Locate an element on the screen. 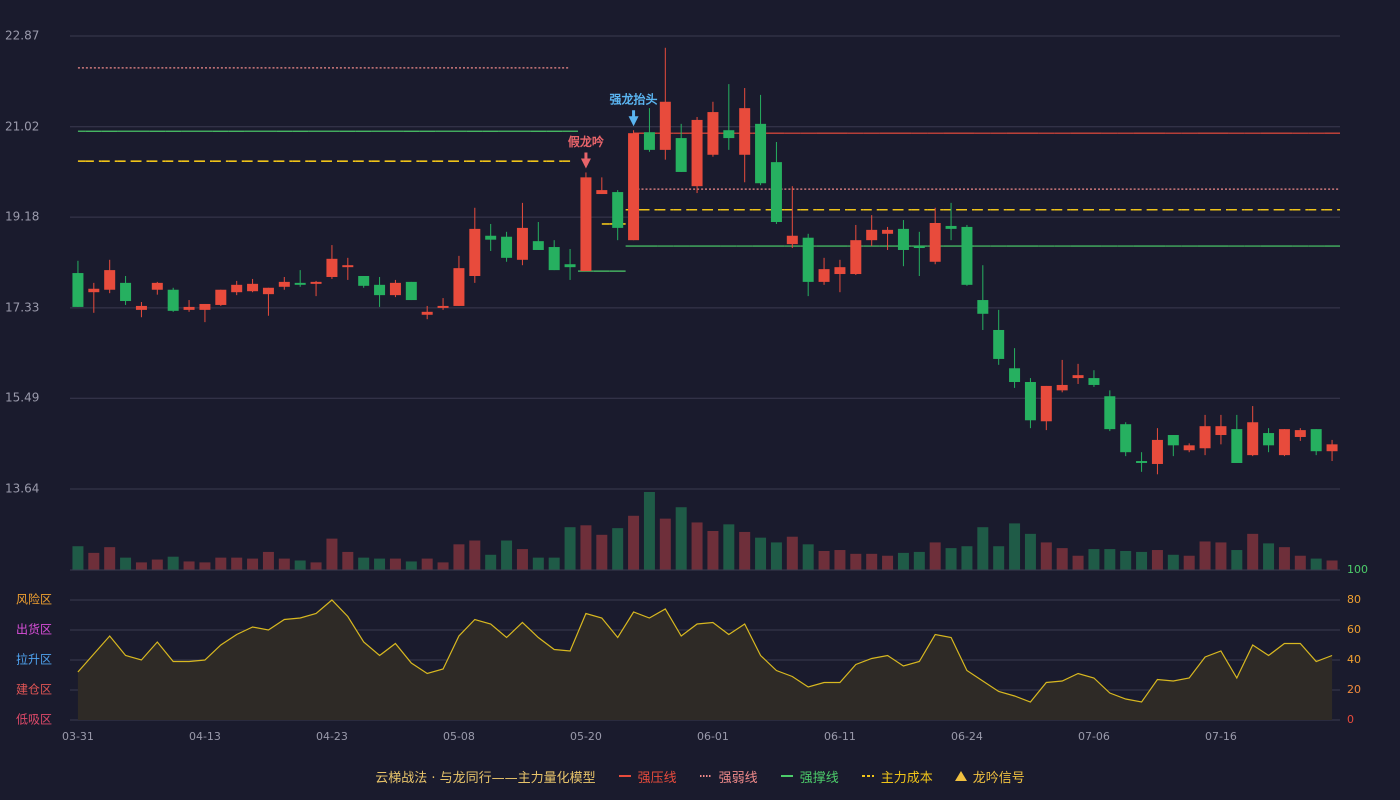 This screenshot has height=800, width=1400. zone-label: 拉升区 is located at coordinates (34, 659).